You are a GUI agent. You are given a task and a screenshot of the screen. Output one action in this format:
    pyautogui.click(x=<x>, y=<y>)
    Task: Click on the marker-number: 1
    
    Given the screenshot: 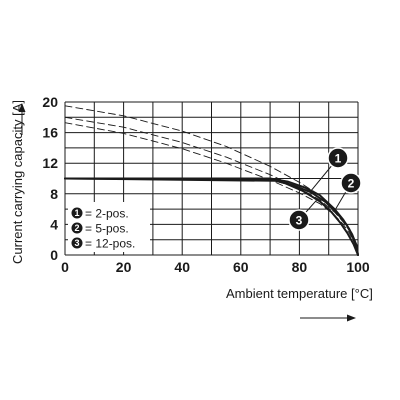 What is the action you would take?
    pyautogui.click(x=338, y=158)
    